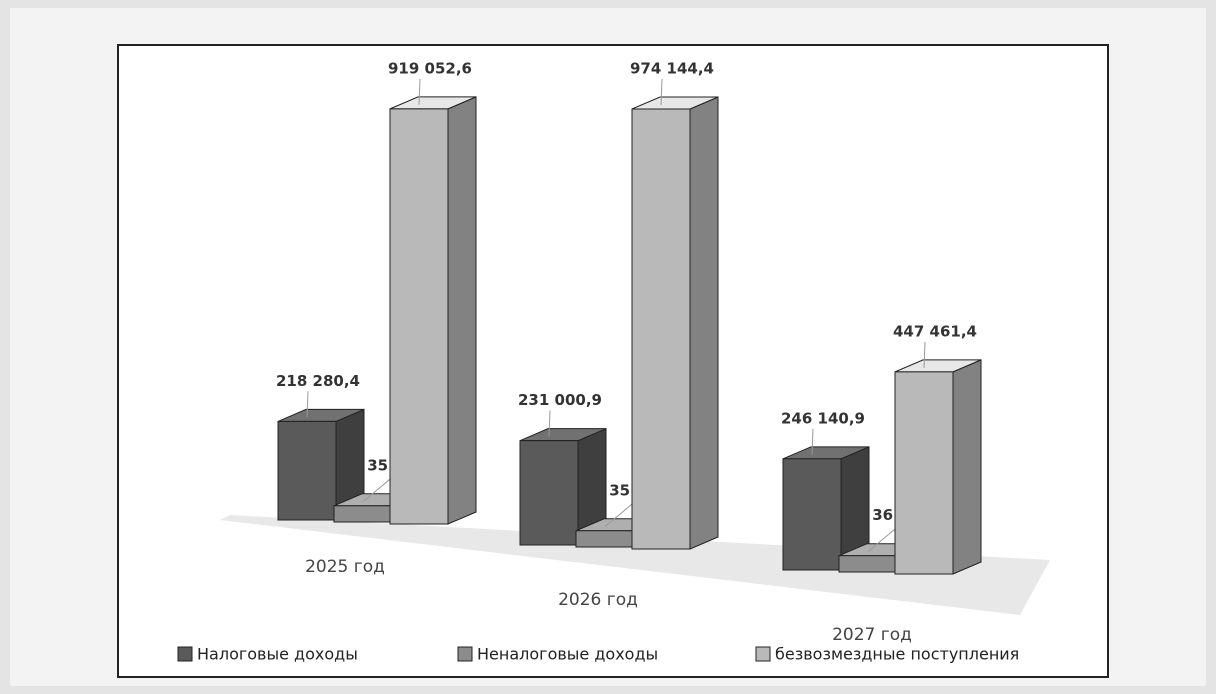 The image size is (1216, 694). Describe the element at coordinates (672, 69) in the screenshot. I see `data-label: 974 144,4` at that location.